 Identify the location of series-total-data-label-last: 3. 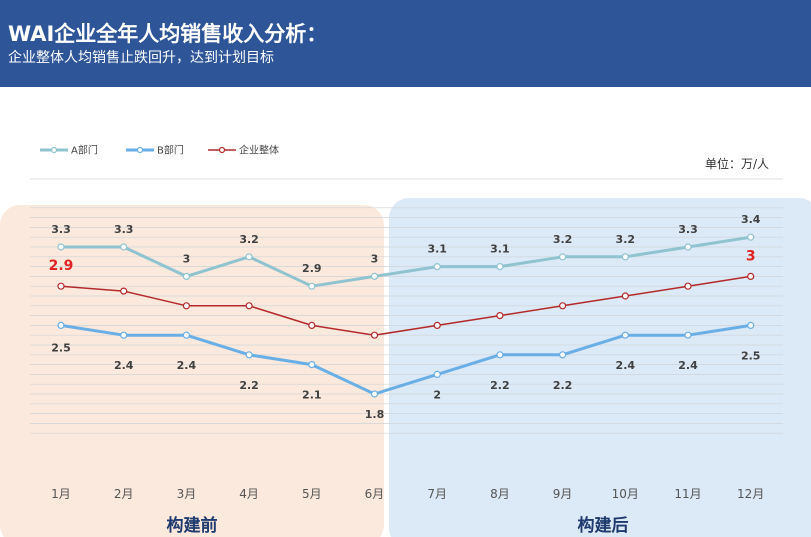
(751, 256).